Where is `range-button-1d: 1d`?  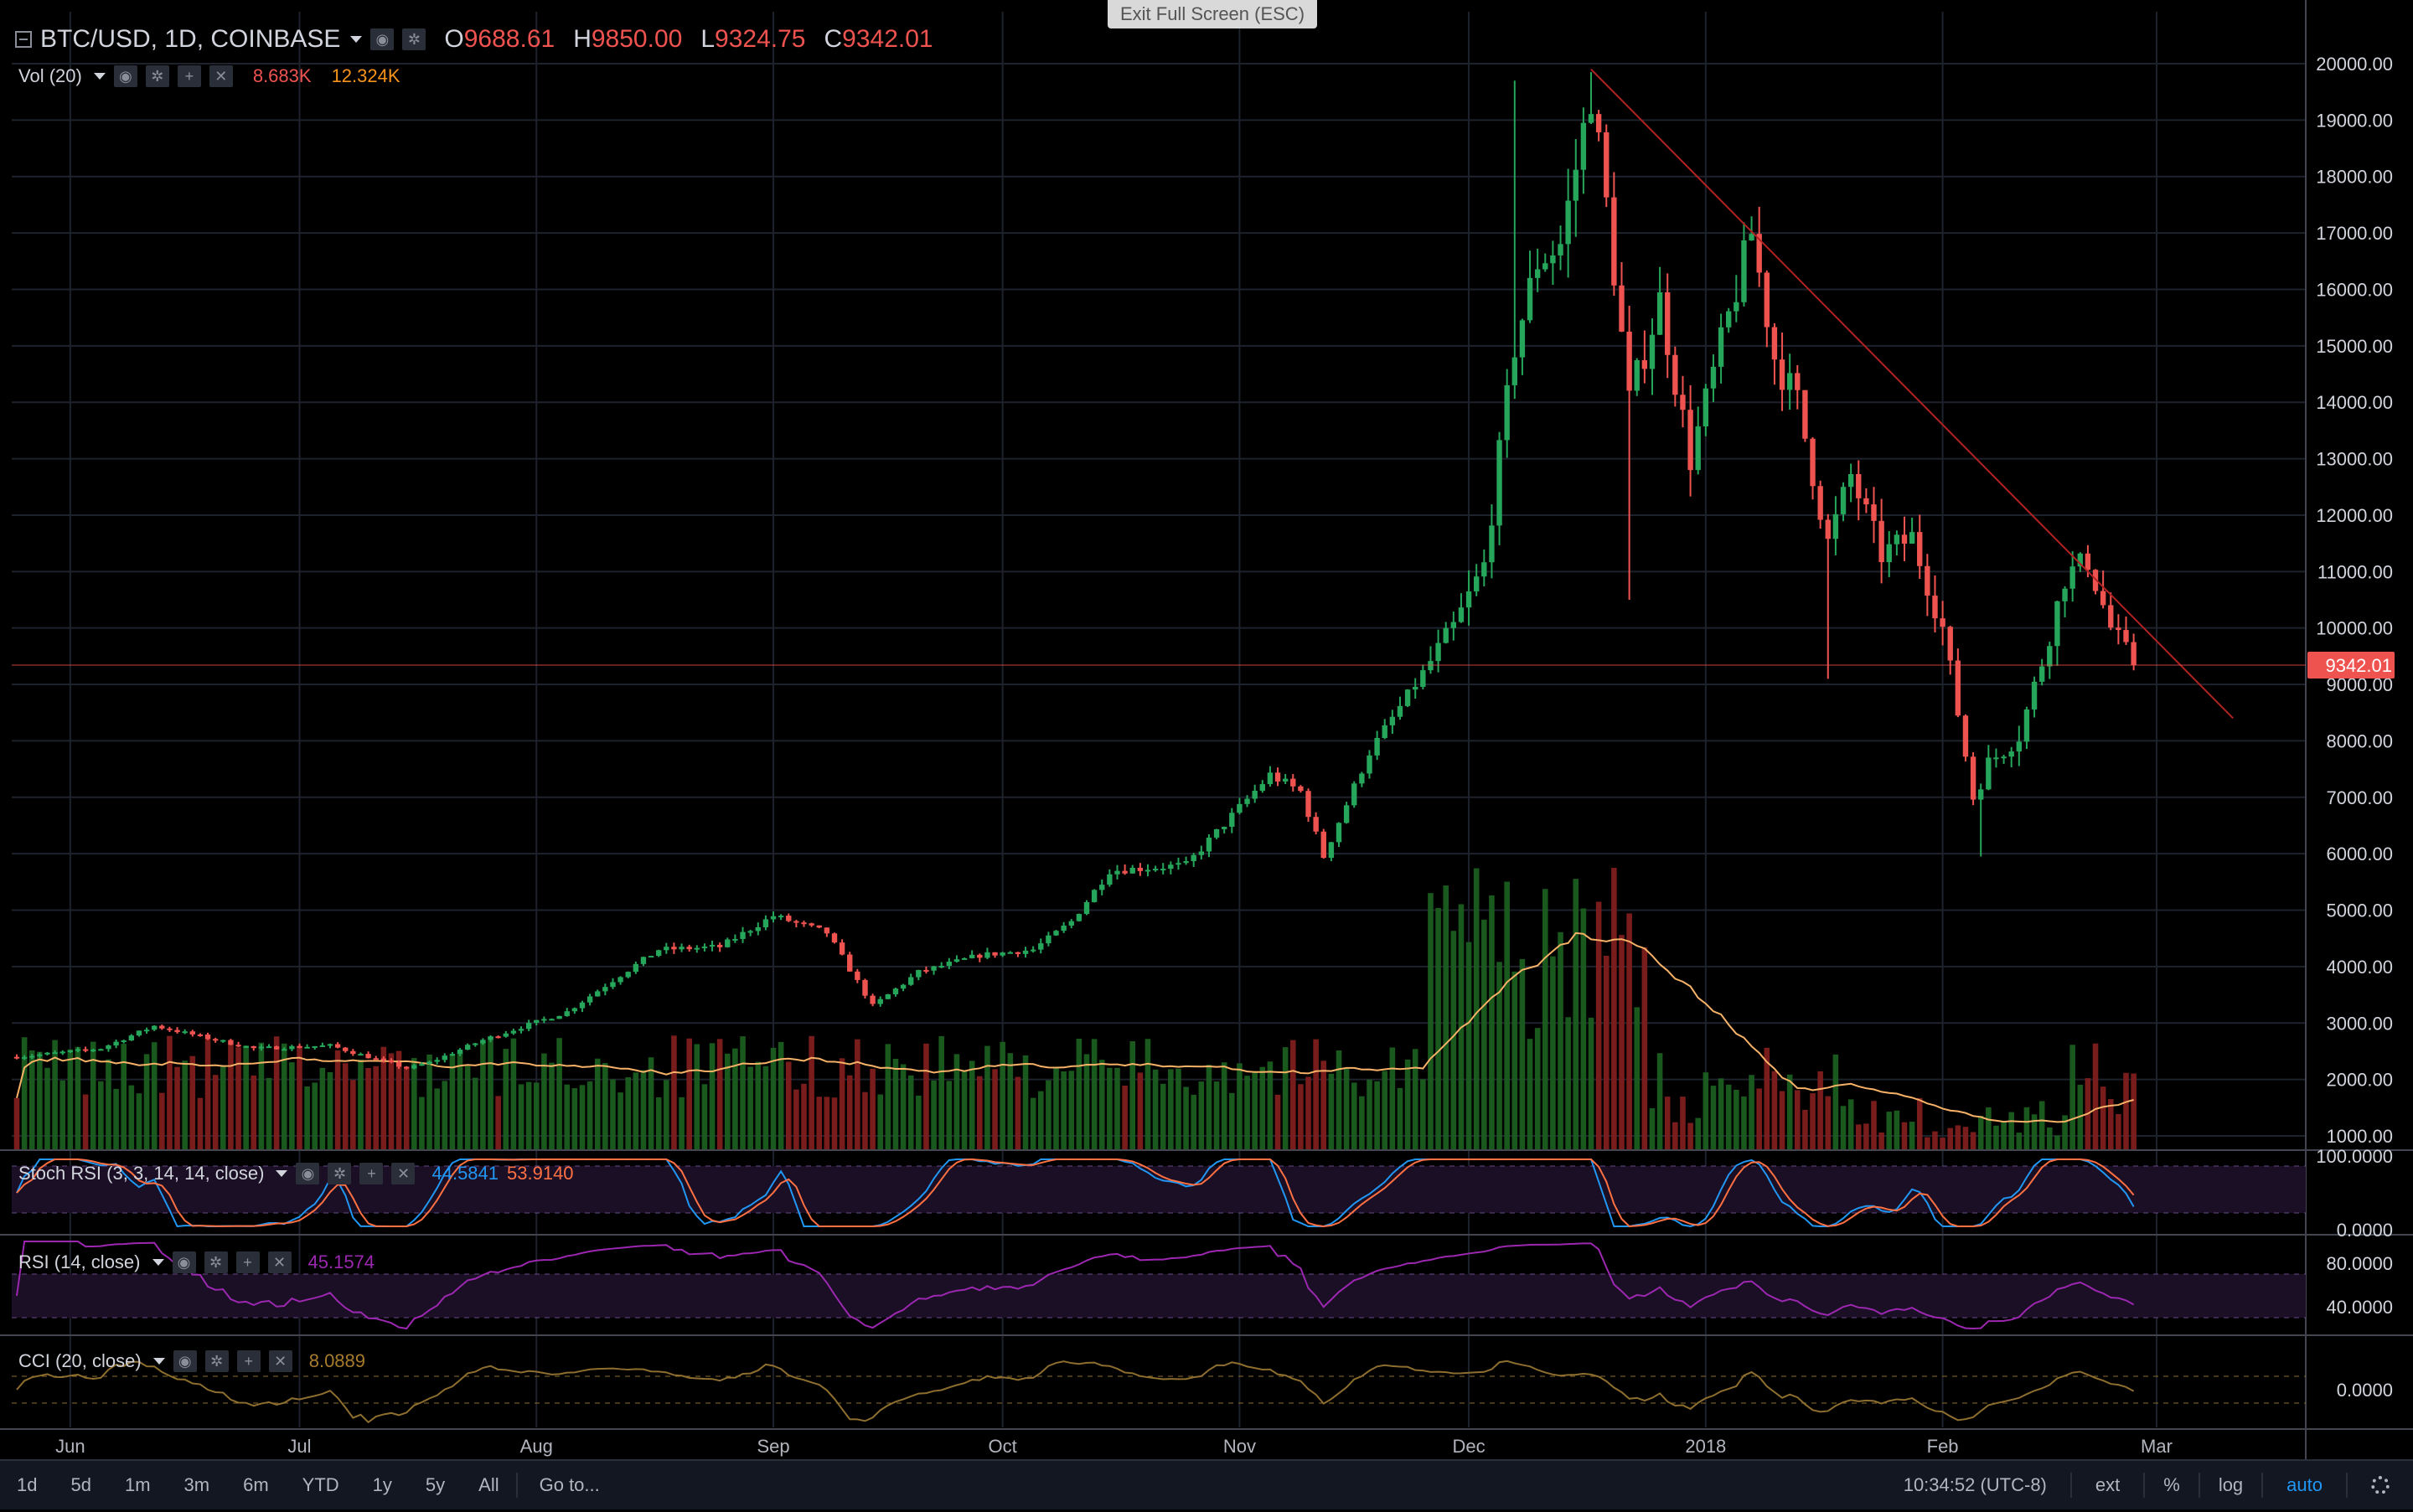
range-button-1d: 1d is located at coordinates (27, 1484).